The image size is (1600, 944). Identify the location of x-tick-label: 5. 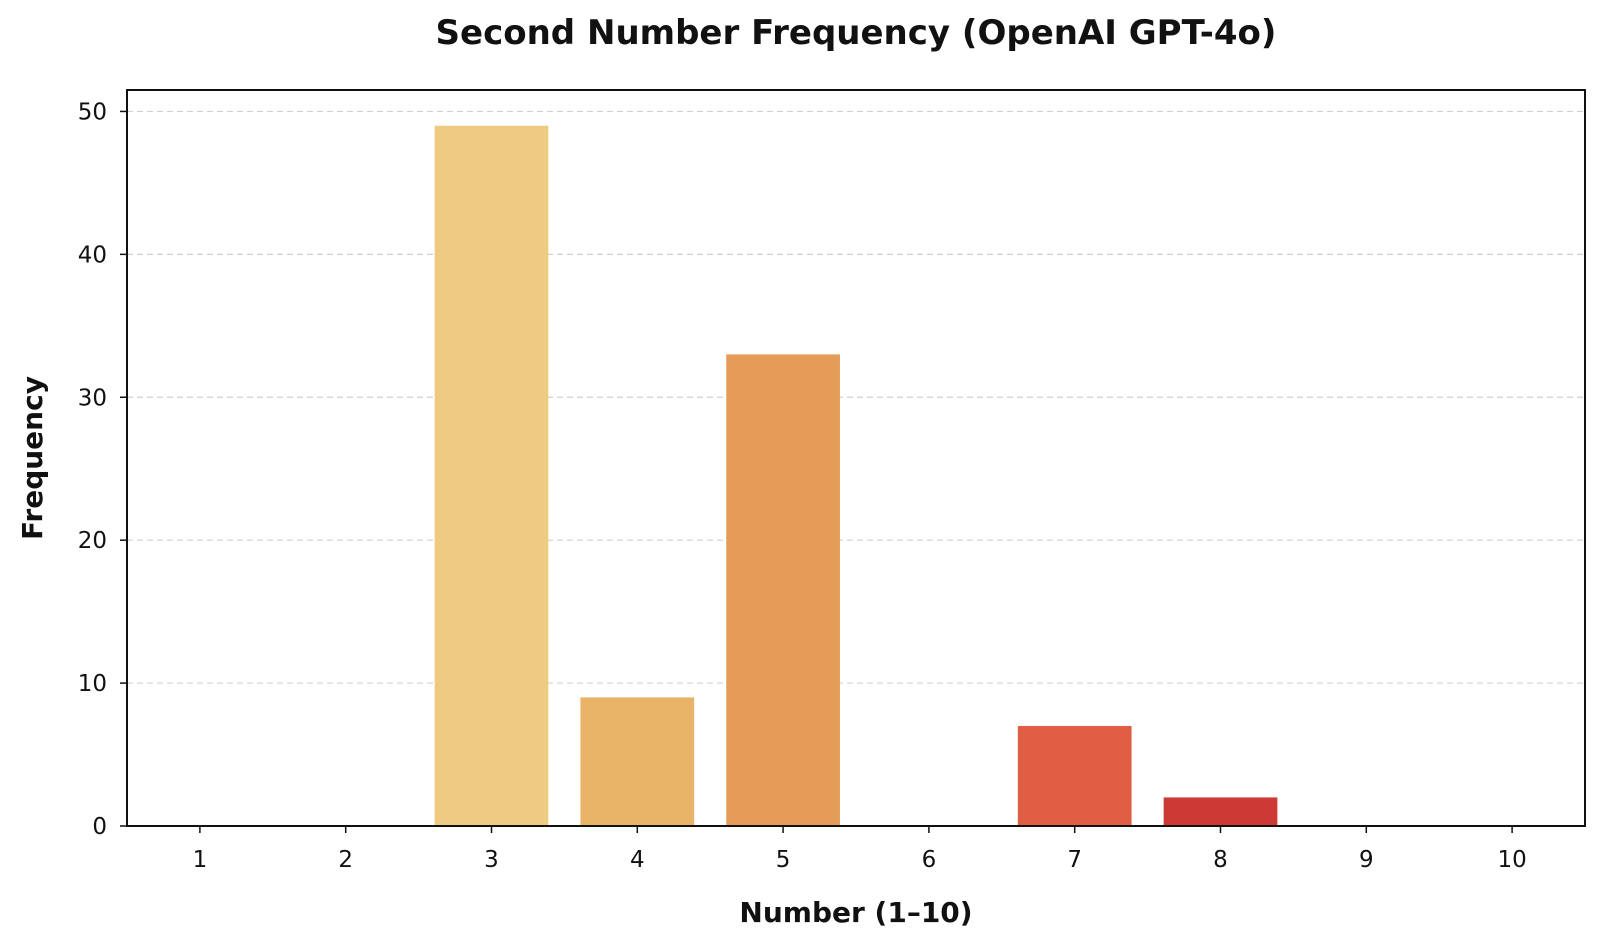
(783, 860).